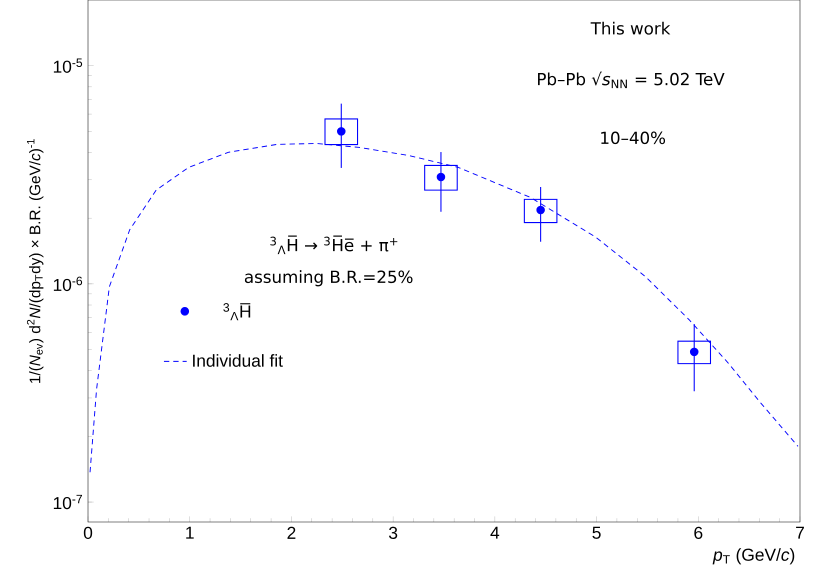 The image size is (813, 587). I want to click on x-tick-label: 5, so click(596, 532).